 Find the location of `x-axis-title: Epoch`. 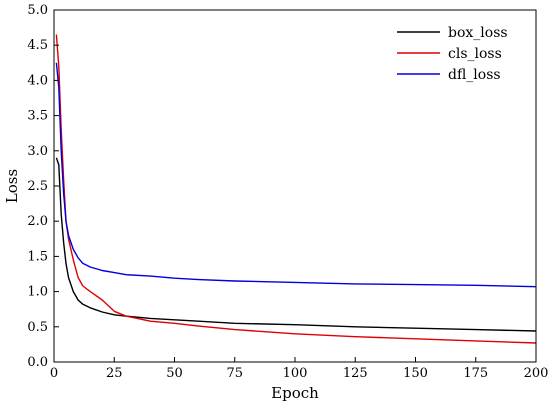

x-axis-title: Epoch is located at coordinates (295, 393).